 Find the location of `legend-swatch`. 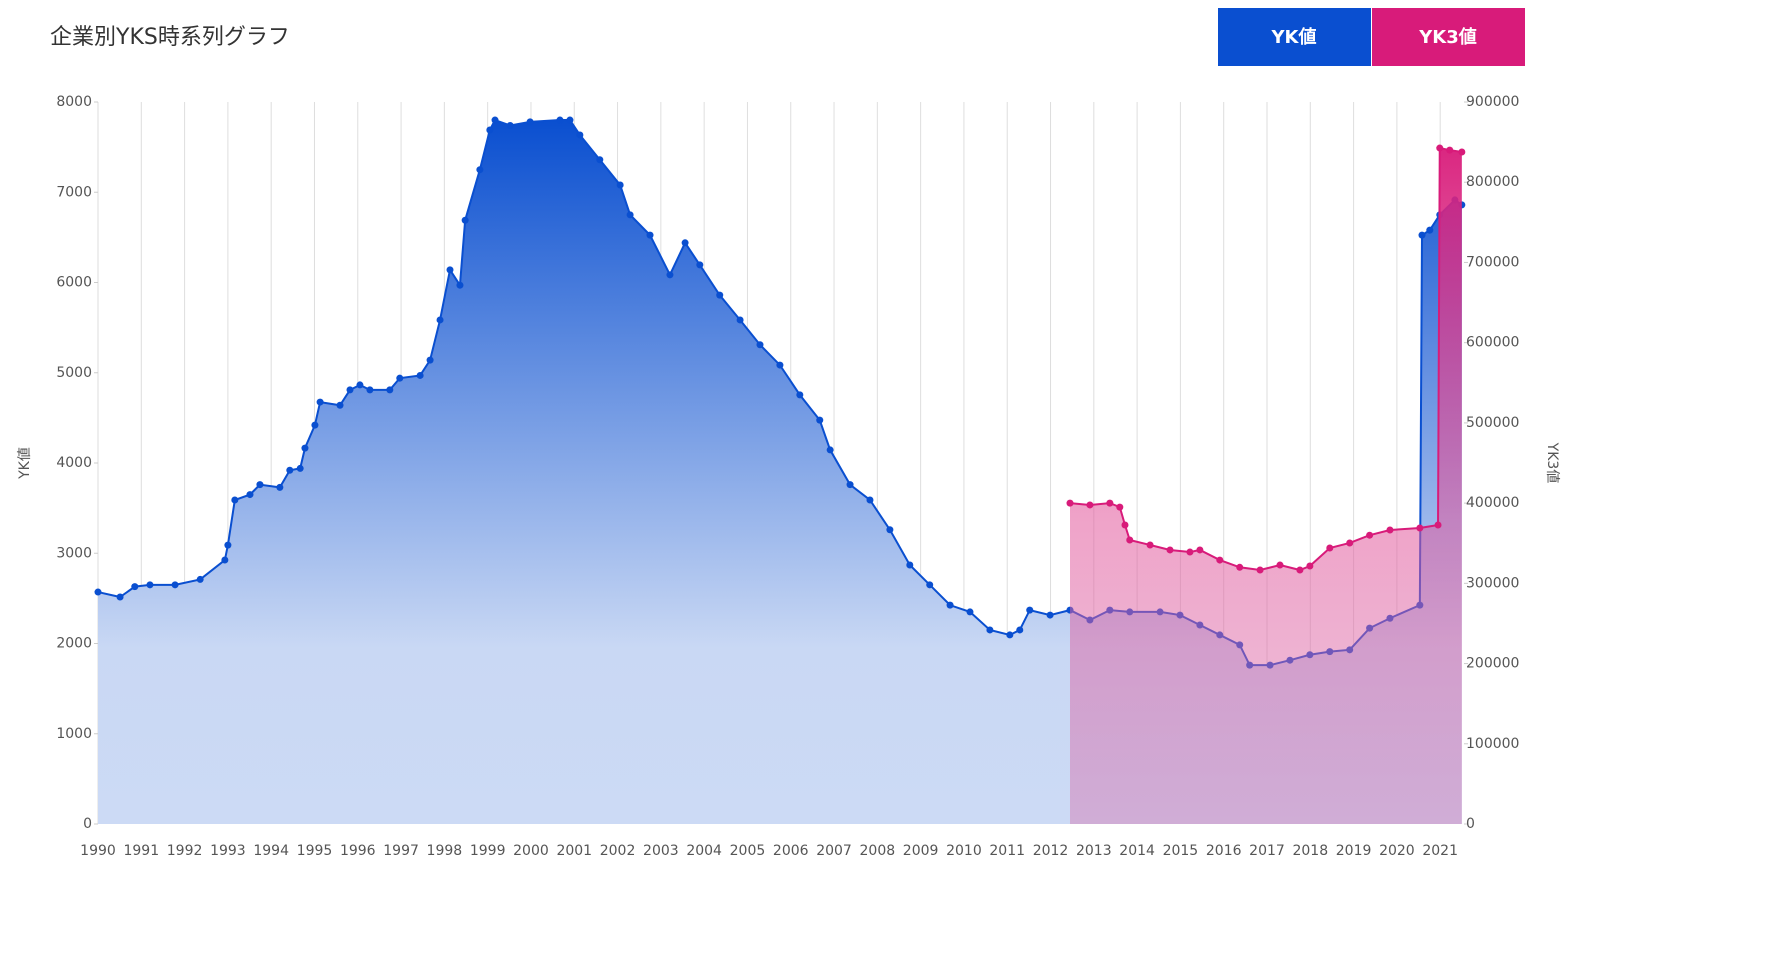

legend-swatch is located at coordinates (1294, 37).